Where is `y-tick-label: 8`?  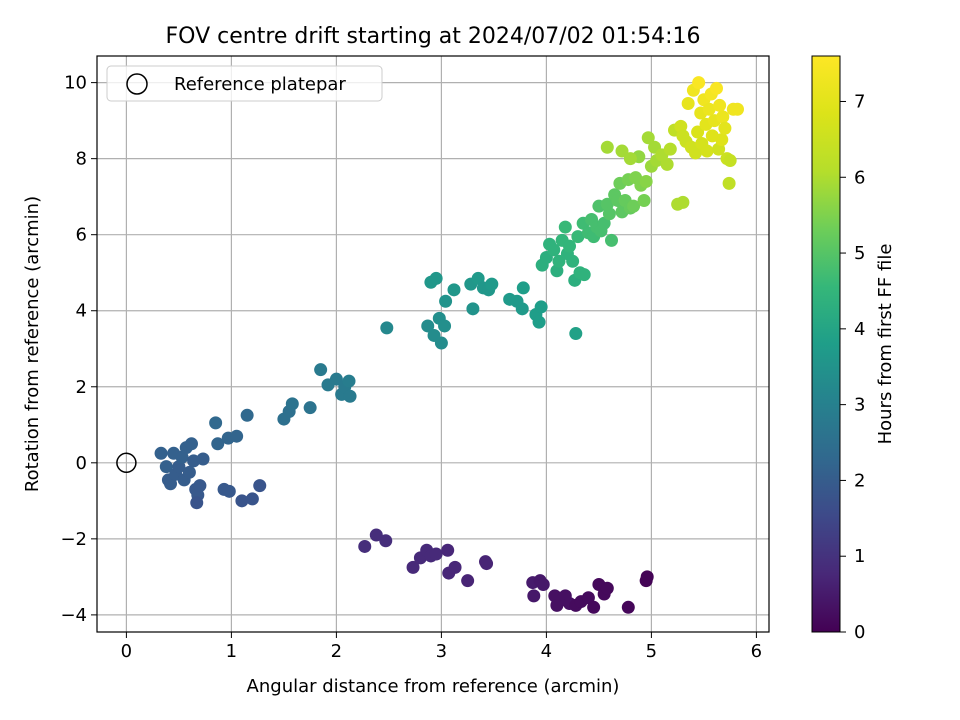 y-tick-label: 8 is located at coordinates (81, 159).